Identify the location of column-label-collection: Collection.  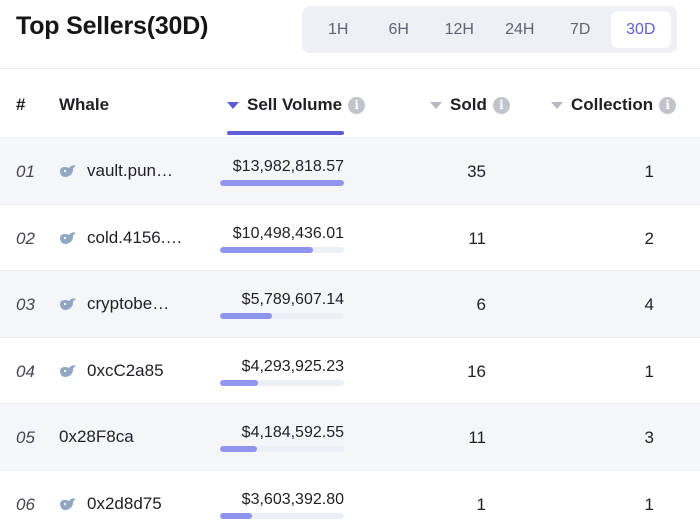
(612, 104).